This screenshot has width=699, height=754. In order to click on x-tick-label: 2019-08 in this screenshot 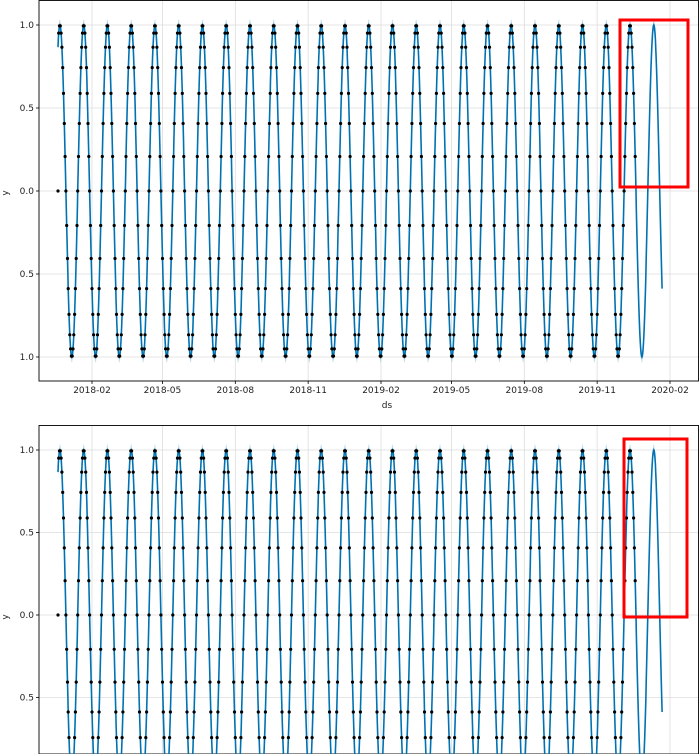, I will do `click(525, 391)`.